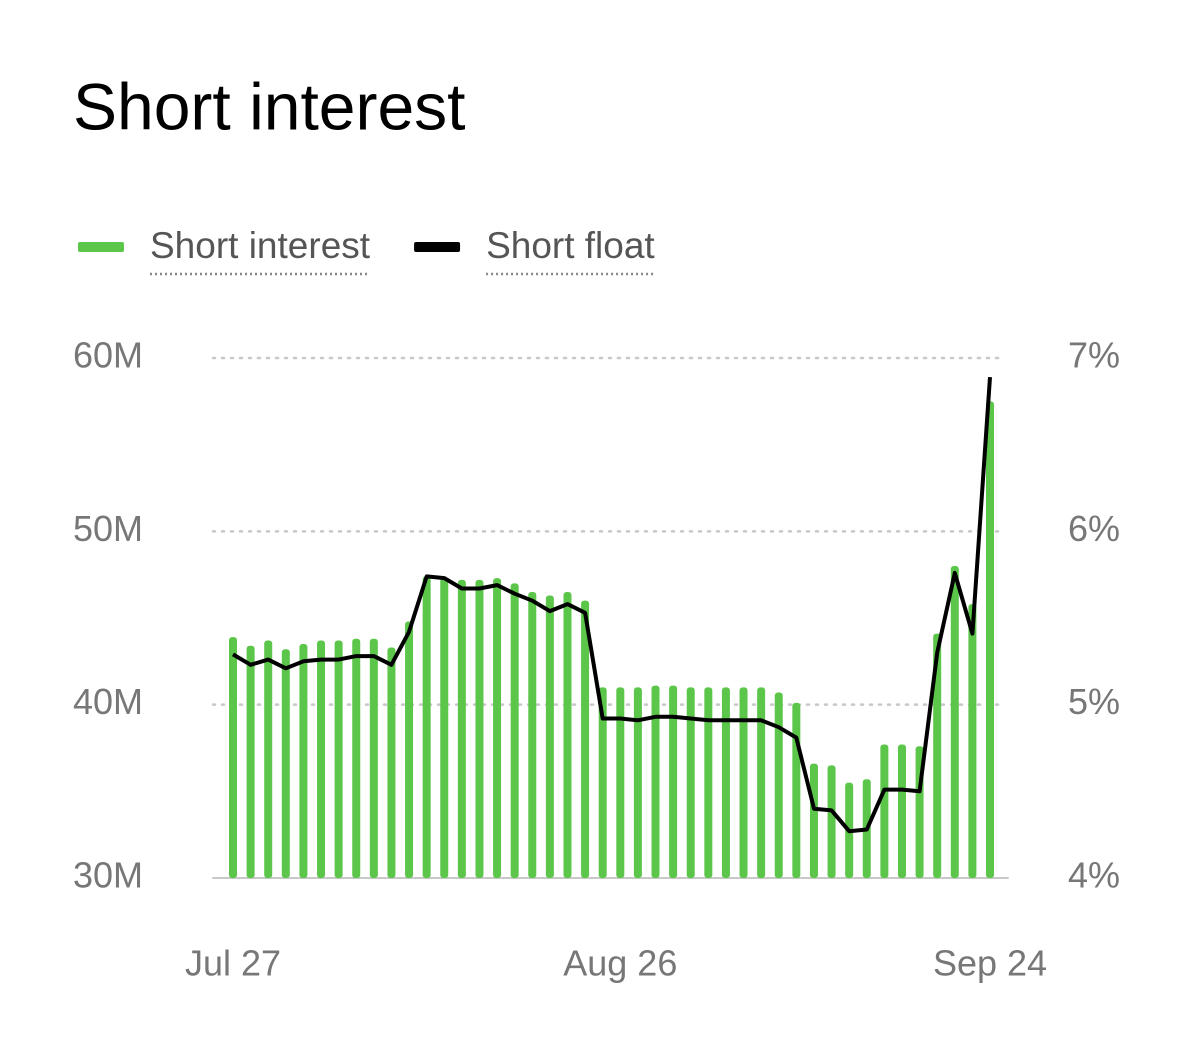 The image size is (1200, 1047). What do you see at coordinates (1094, 355) in the screenshot?
I see `y2-tick-label: 7%` at bounding box center [1094, 355].